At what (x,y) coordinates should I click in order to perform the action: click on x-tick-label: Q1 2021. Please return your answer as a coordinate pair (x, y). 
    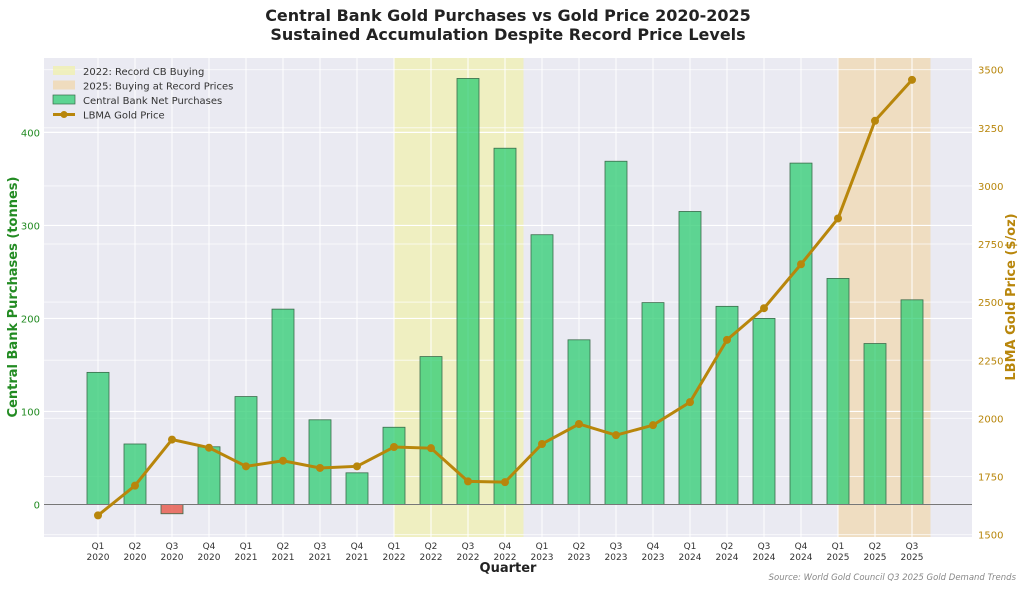
    Looking at the image, I should click on (246, 552).